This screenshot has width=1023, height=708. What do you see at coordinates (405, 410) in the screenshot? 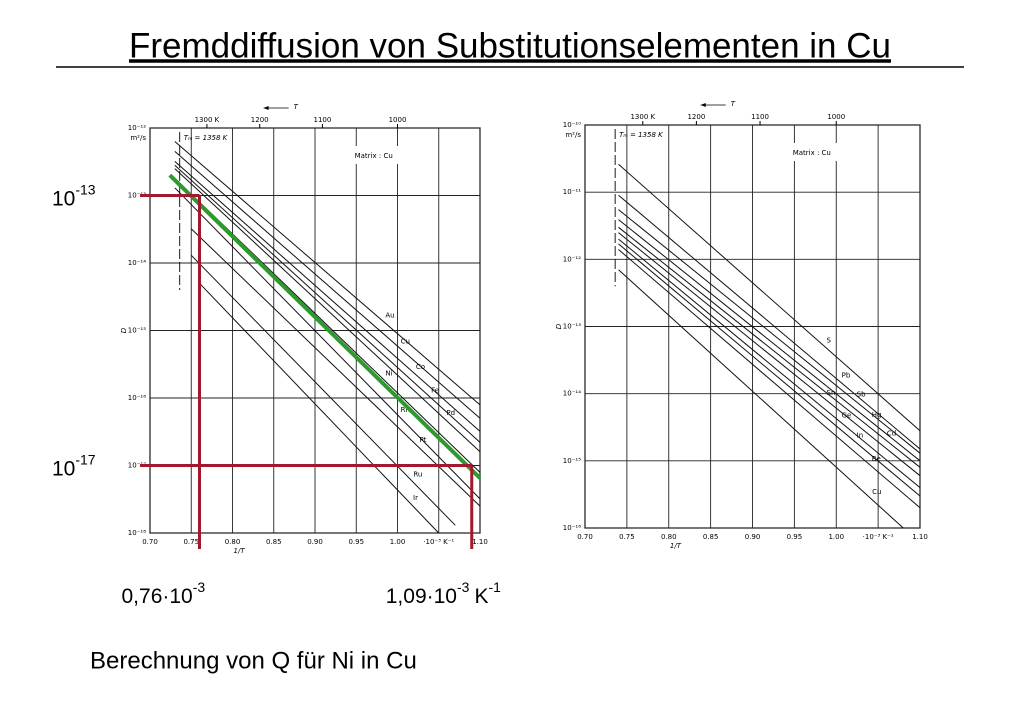
I see `series-label: Rh` at bounding box center [405, 410].